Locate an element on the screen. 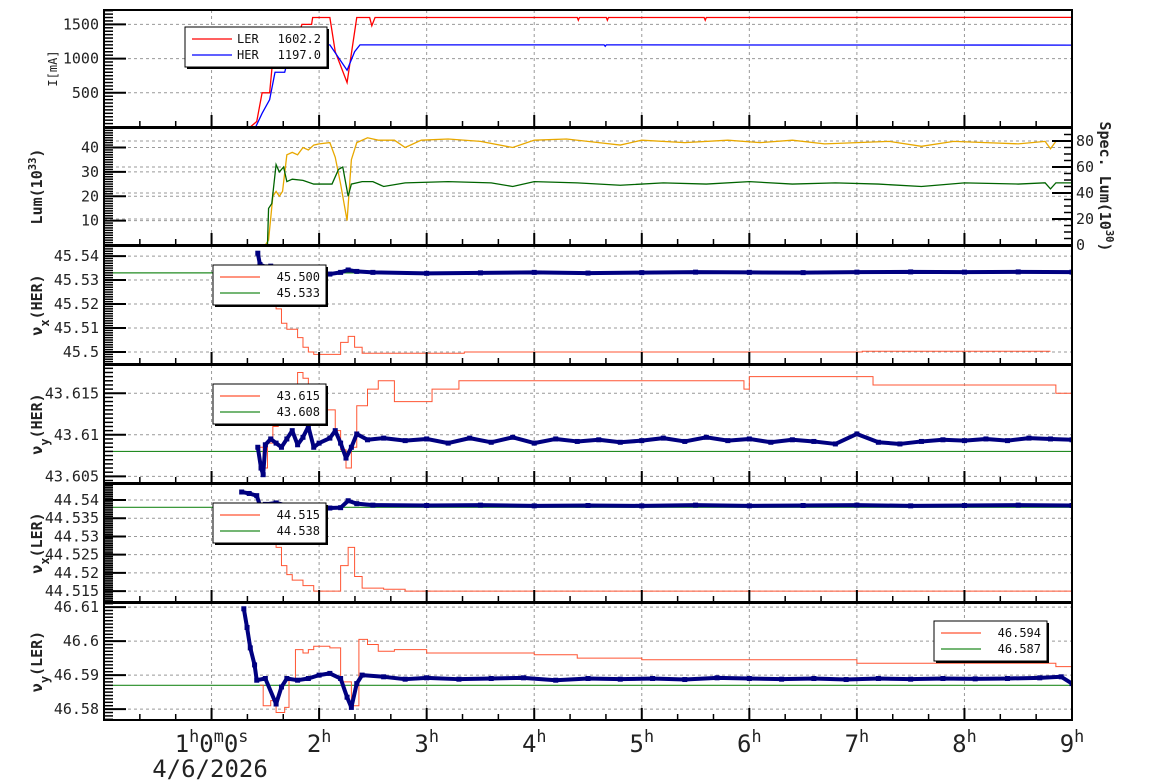  y-tick-label: 44.525 is located at coordinates (72, 555).